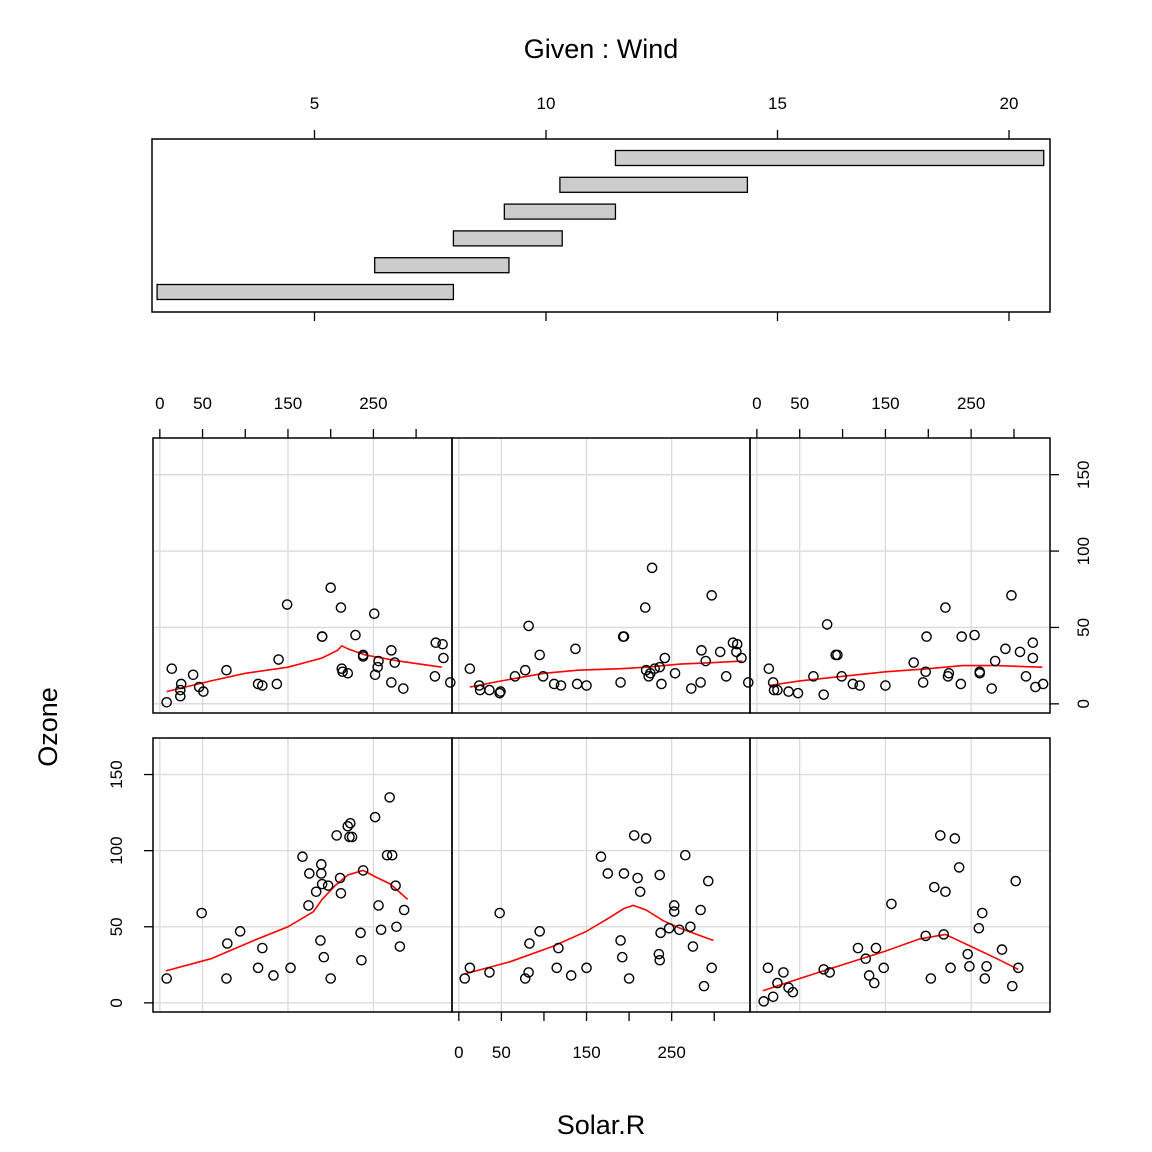  Describe the element at coordinates (202, 403) in the screenshot. I see `x-tick-label: 50` at that location.